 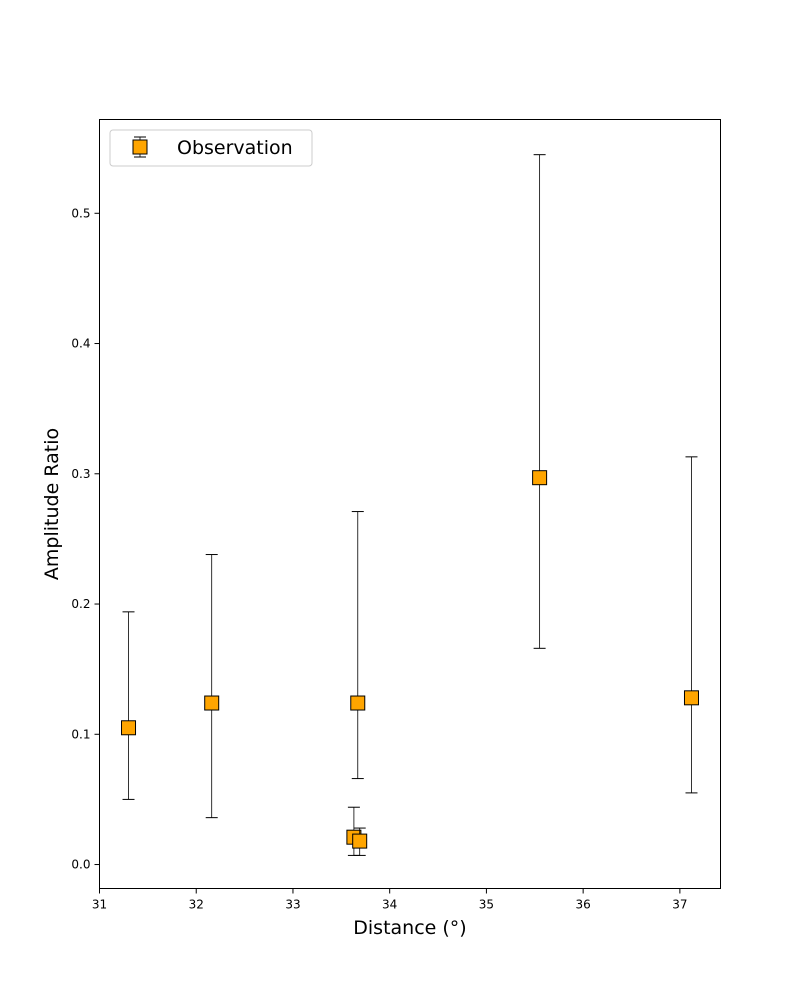 I want to click on legend: Observation, so click(x=211, y=148).